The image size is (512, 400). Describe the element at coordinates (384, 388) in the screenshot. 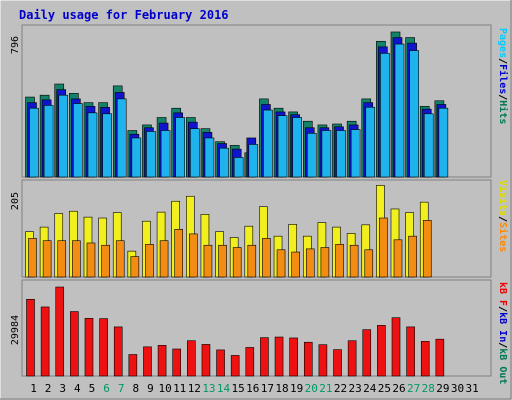

I see `x-tick-label: 25` at that location.